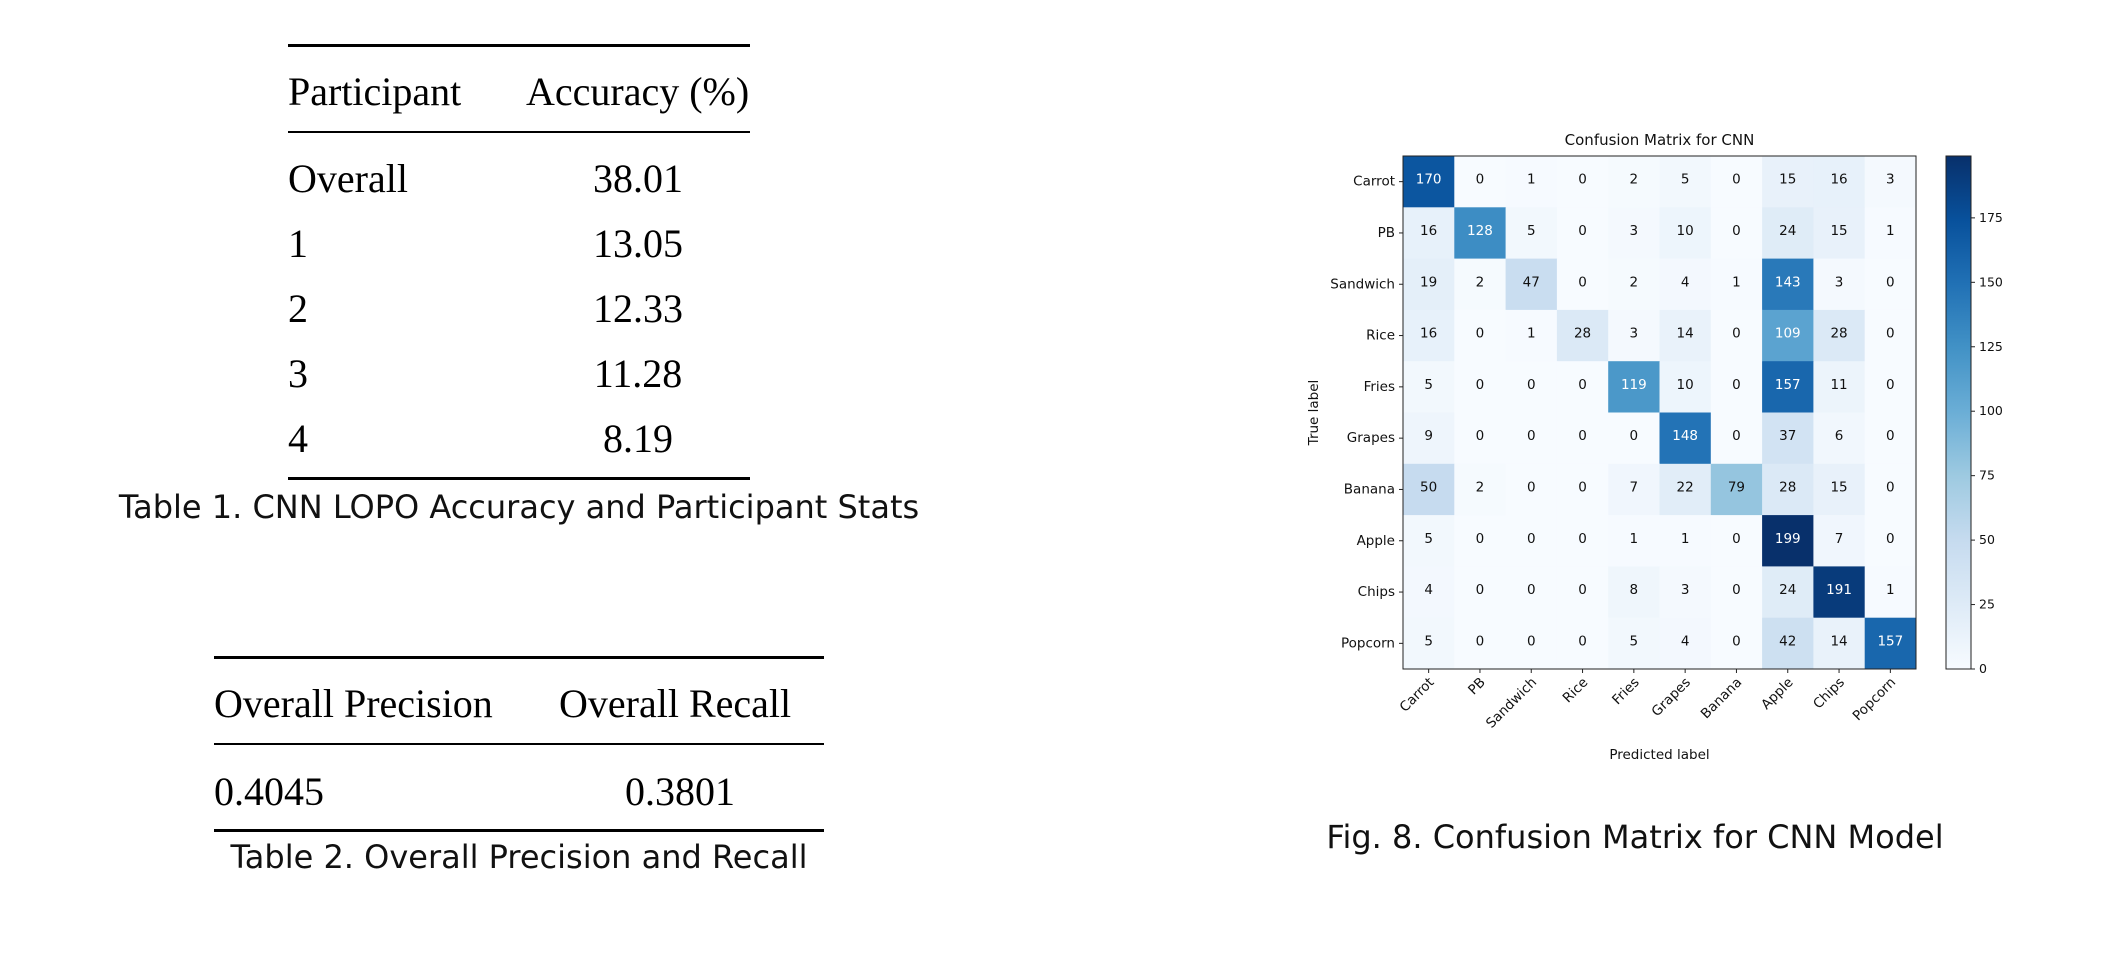 The width and height of the screenshot is (2128, 954). What do you see at coordinates (1379, 387) in the screenshot?
I see `y-tick-label: Fries` at bounding box center [1379, 387].